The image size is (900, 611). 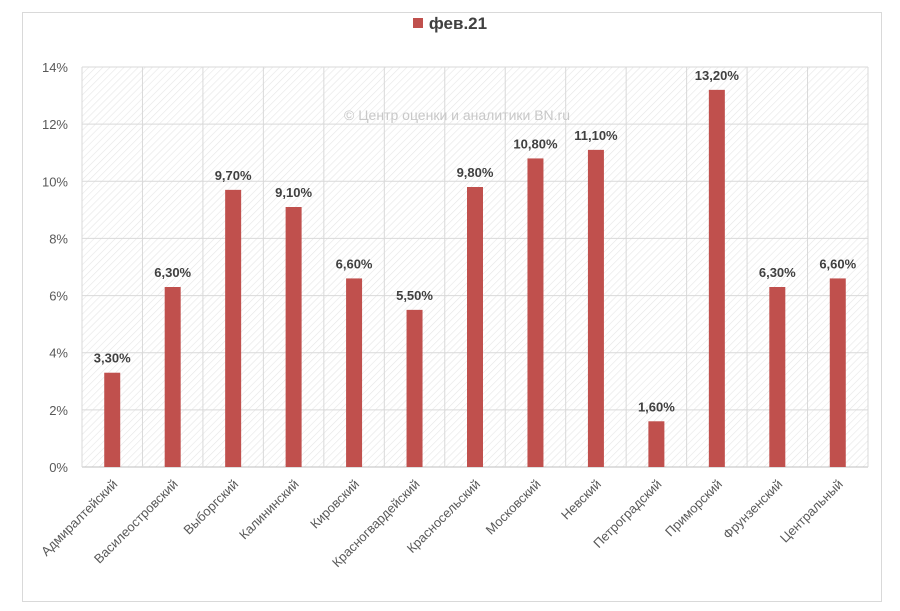 What do you see at coordinates (293, 192) in the screenshot?
I see `data-label: 9,10%` at bounding box center [293, 192].